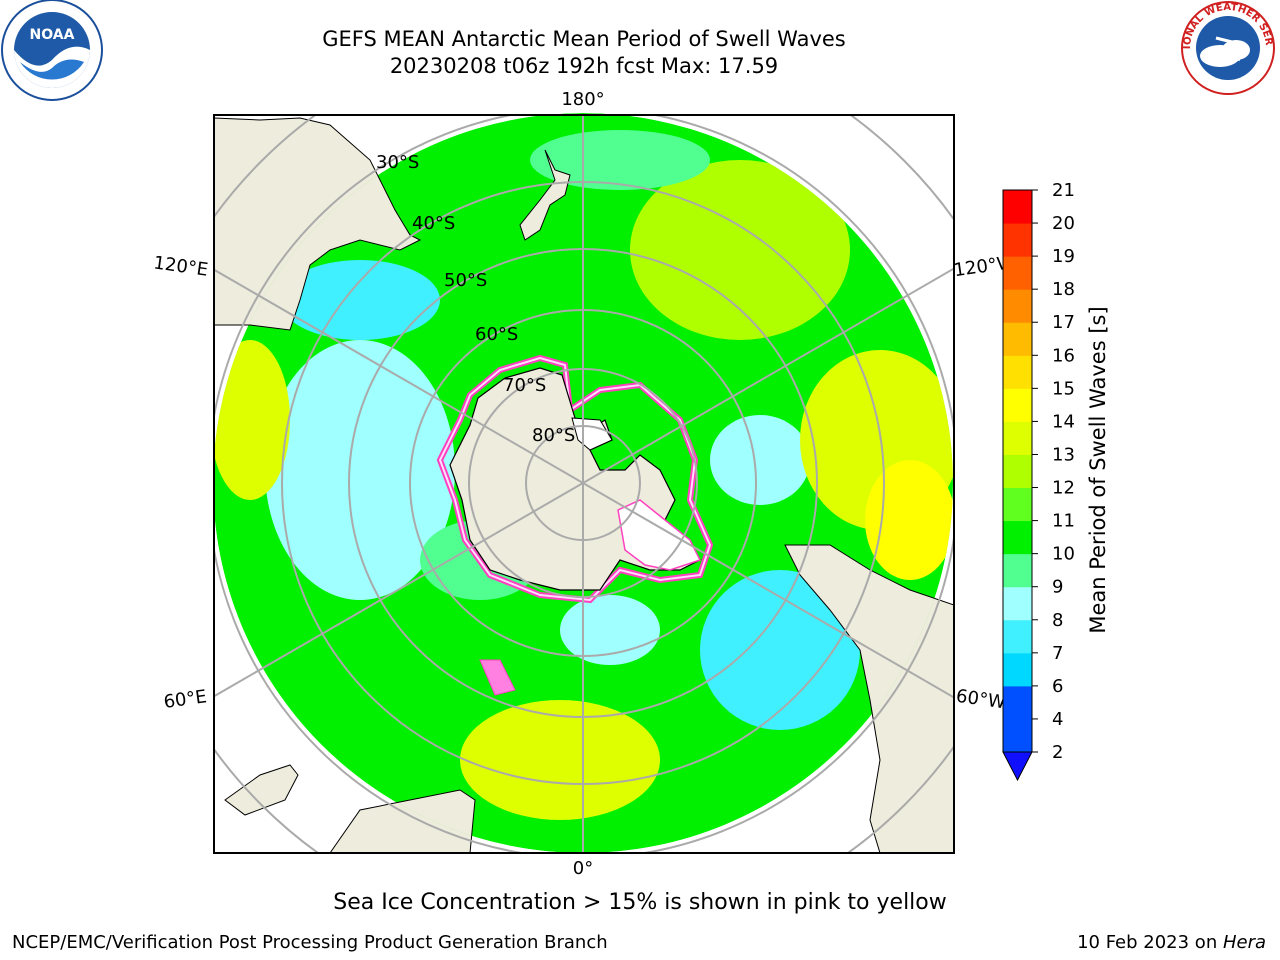 Image resolution: width=1280 pixels, height=960 pixels. I want to click on colorbar-tick-label: 2, so click(1057, 752).